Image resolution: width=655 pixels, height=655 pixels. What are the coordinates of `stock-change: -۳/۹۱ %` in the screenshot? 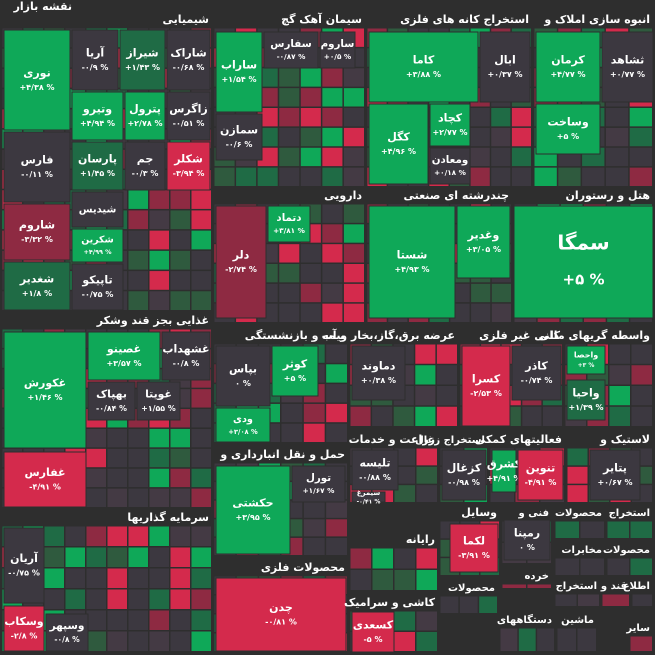 It's located at (474, 555).